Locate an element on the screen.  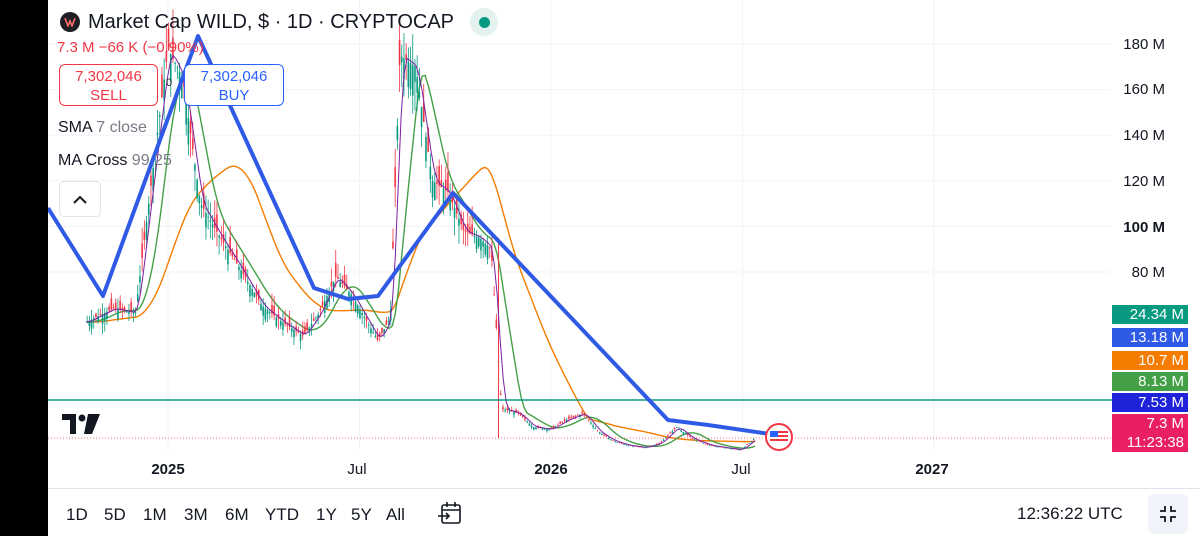
x-tick-2026: 2026 is located at coordinates (551, 469).